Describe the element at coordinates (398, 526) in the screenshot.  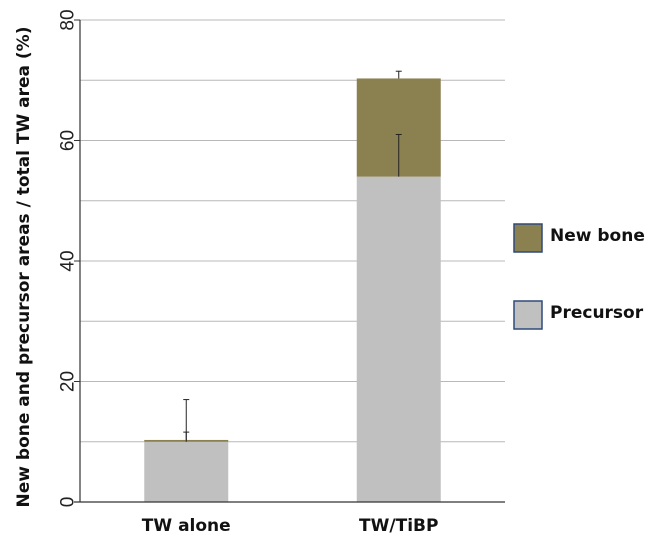
I see `x-category-label: TW/TiBP` at that location.